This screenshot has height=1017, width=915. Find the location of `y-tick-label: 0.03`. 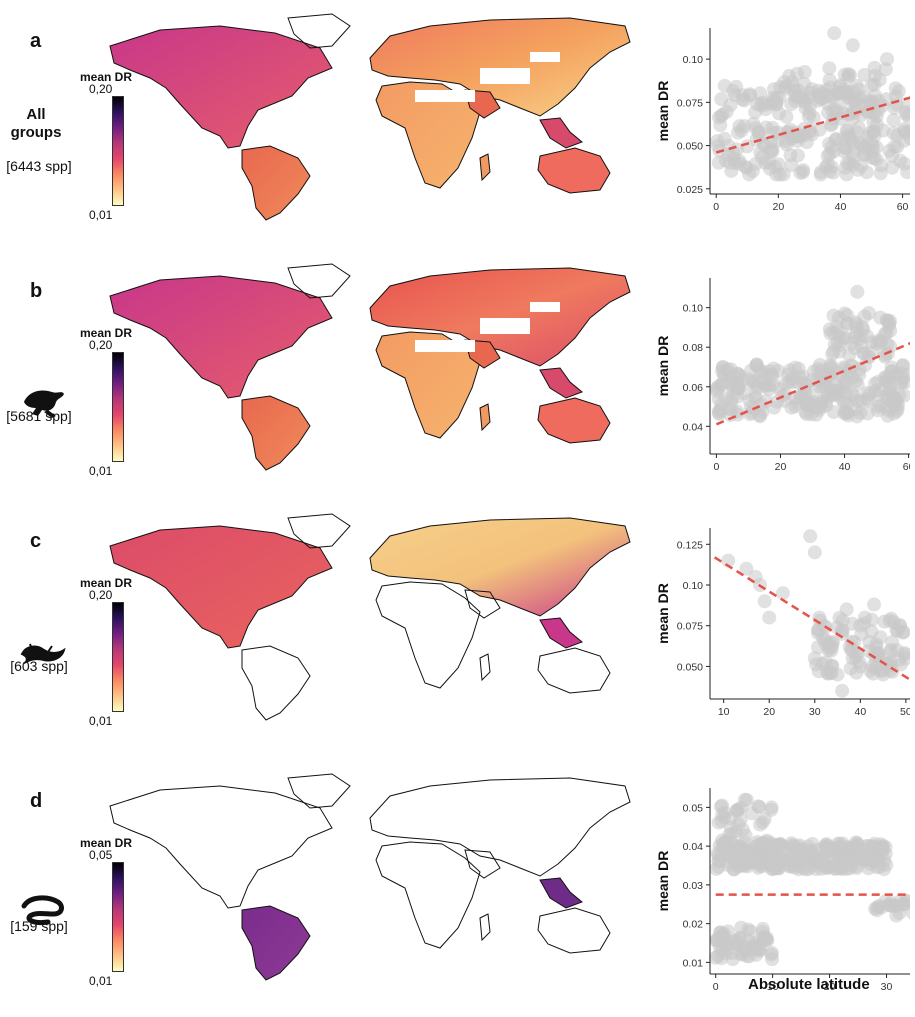

y-tick-label: 0.03 is located at coordinates (693, 886).